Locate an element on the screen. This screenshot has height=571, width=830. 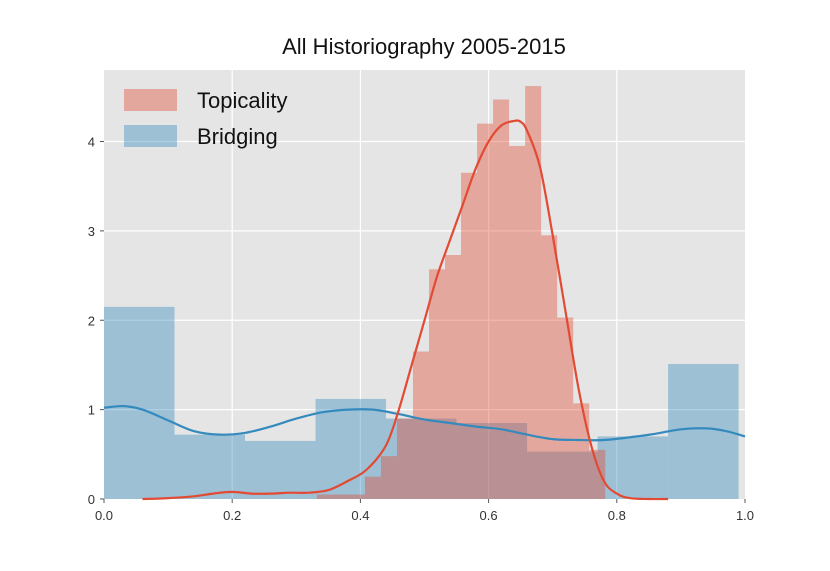
x-tick-label: 1.0 is located at coordinates (745, 515).